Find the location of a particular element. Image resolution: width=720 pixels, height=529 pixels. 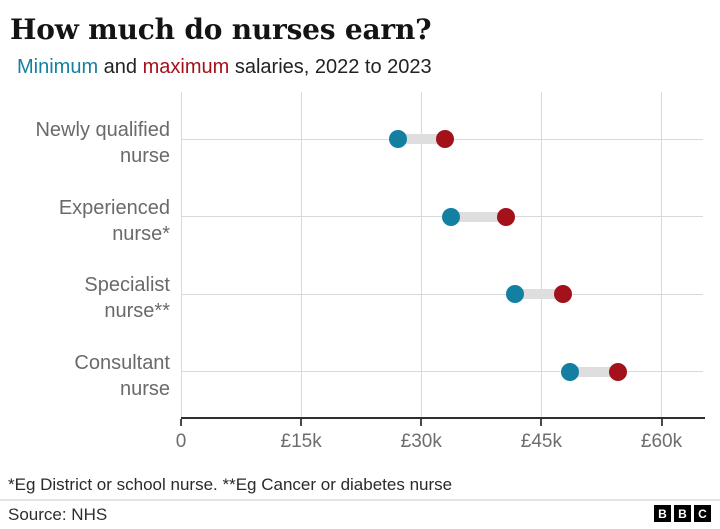

category-label: Experienced nurse* is located at coordinates (114, 220).